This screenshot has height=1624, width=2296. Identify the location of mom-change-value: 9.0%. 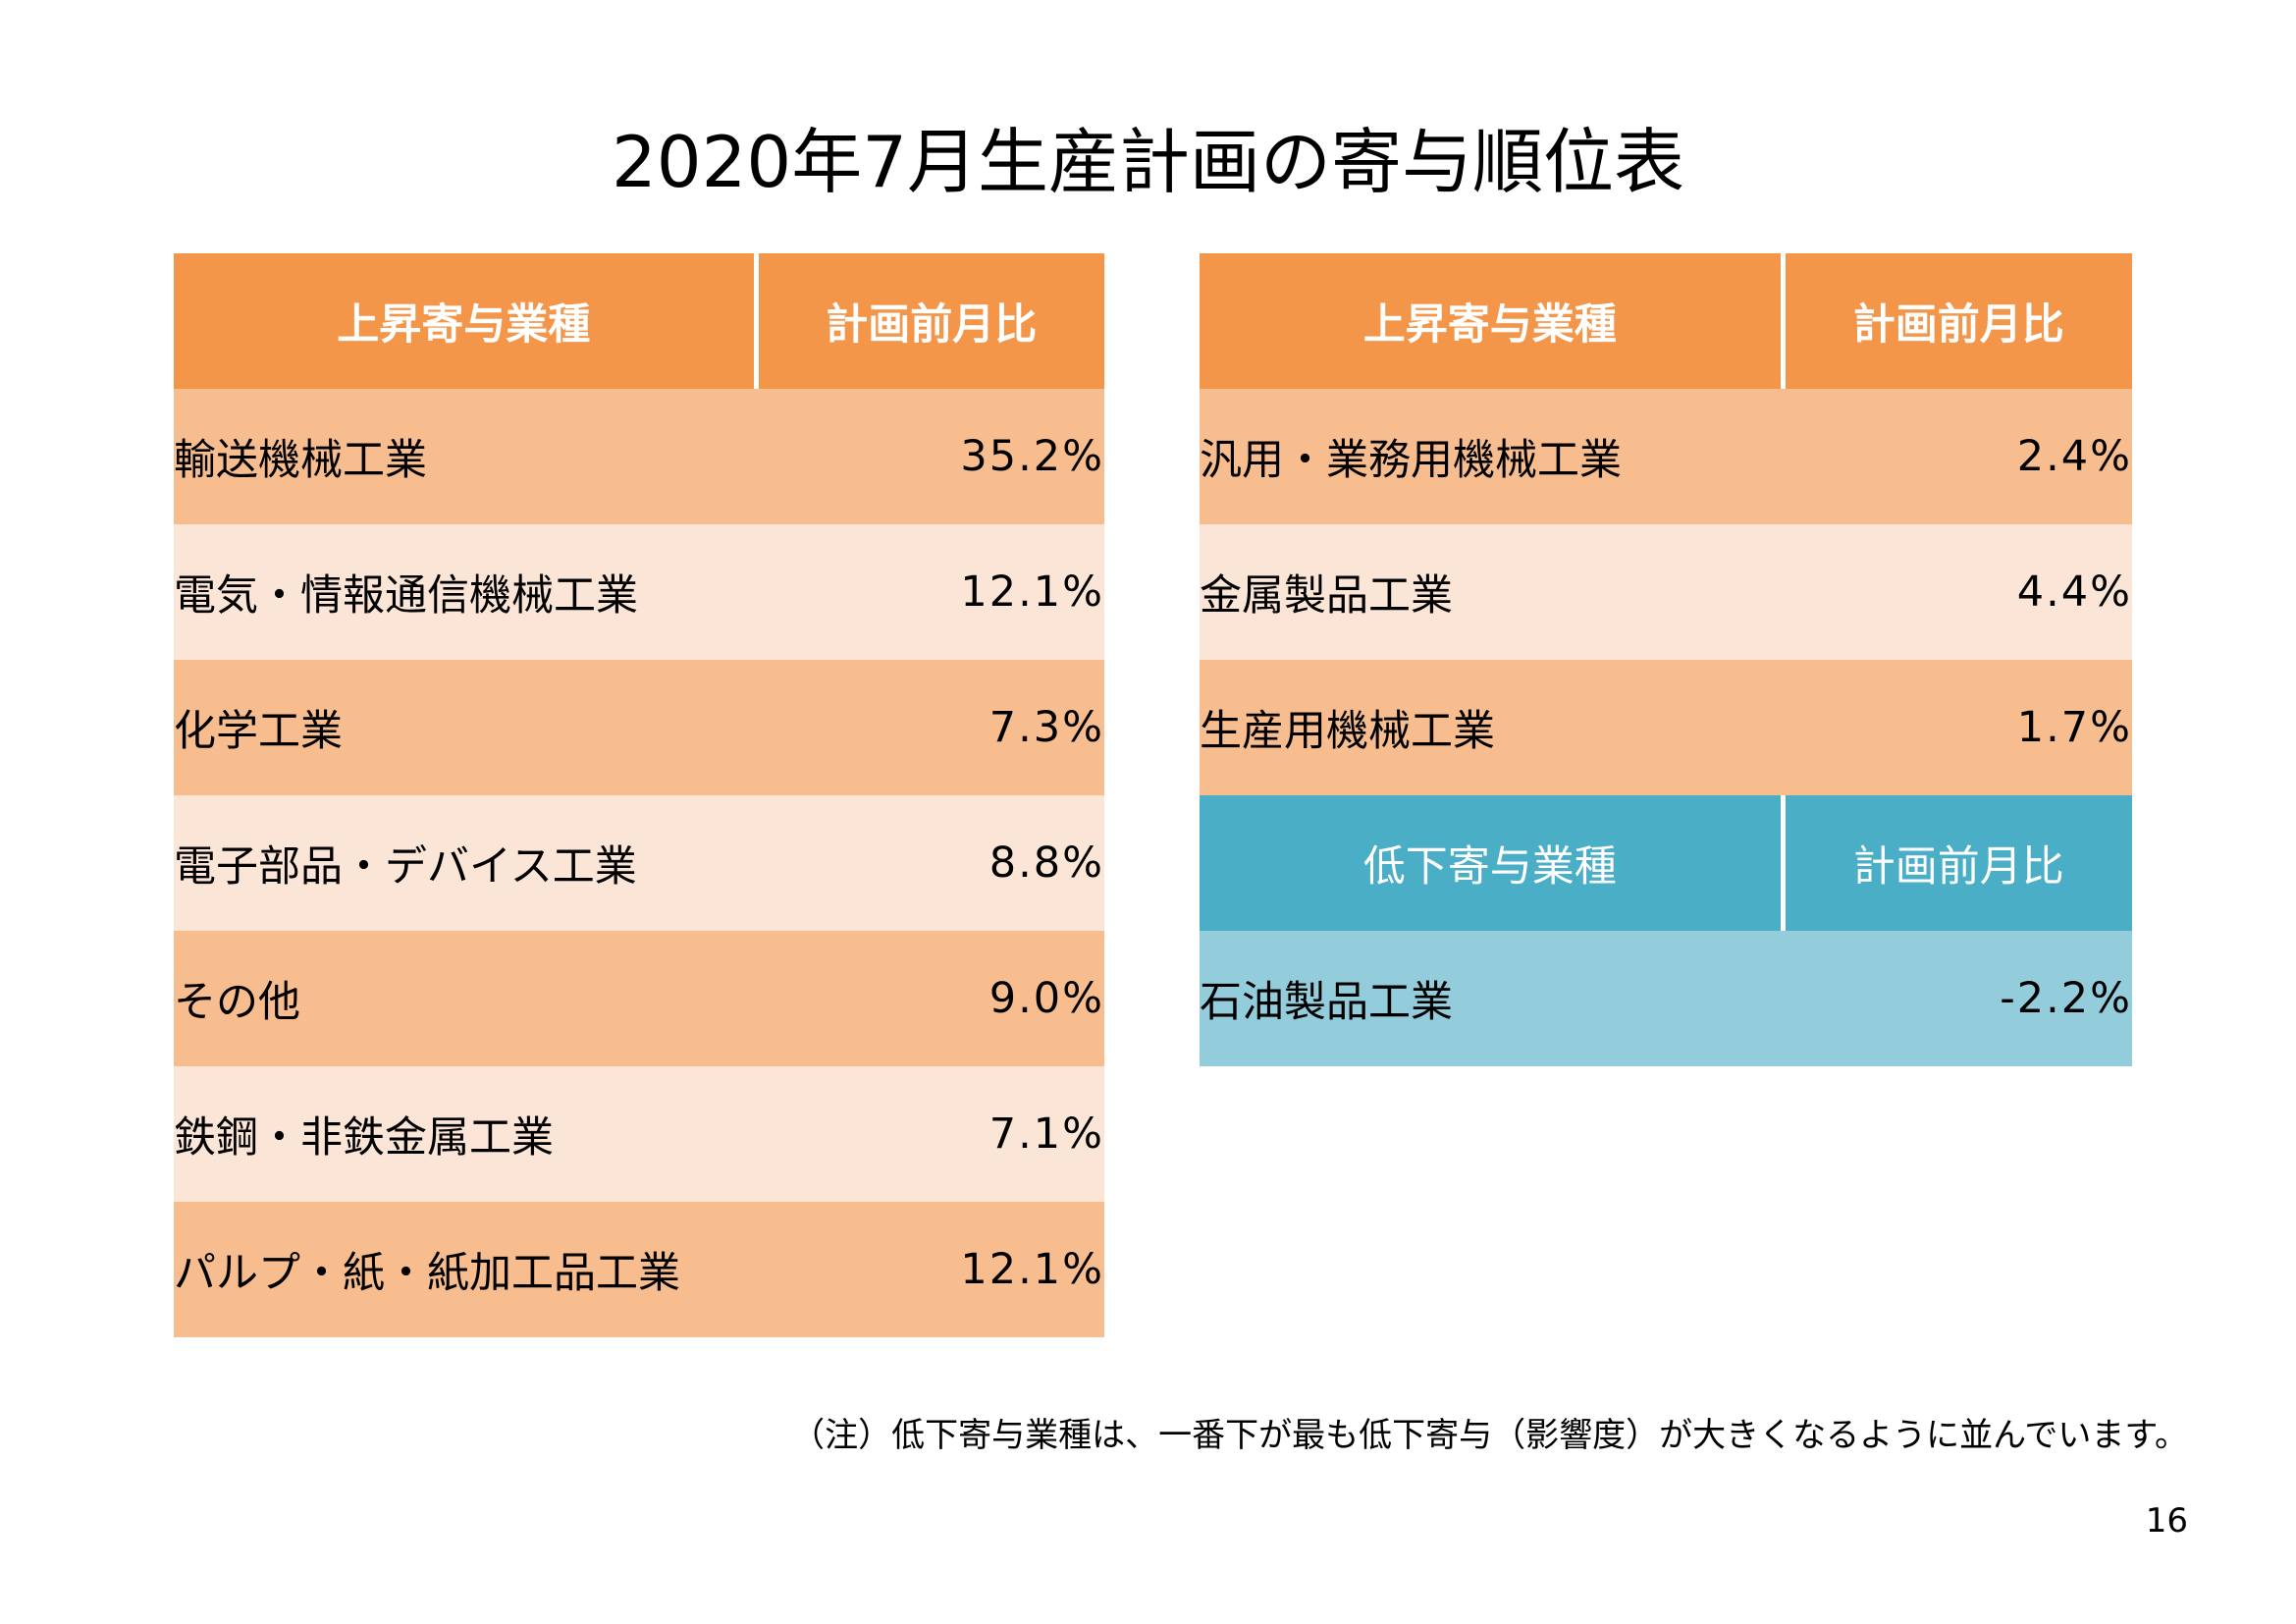
(930, 998).